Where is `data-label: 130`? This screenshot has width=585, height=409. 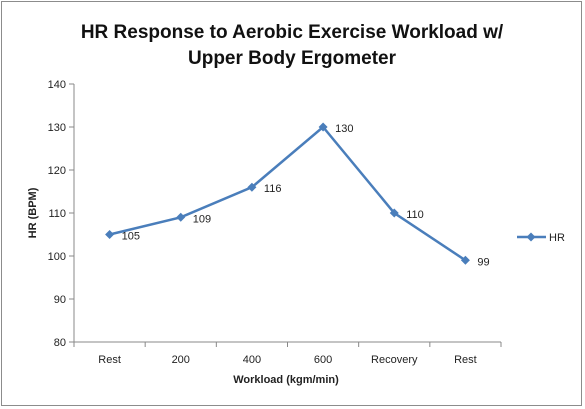
data-label: 130 is located at coordinates (344, 129).